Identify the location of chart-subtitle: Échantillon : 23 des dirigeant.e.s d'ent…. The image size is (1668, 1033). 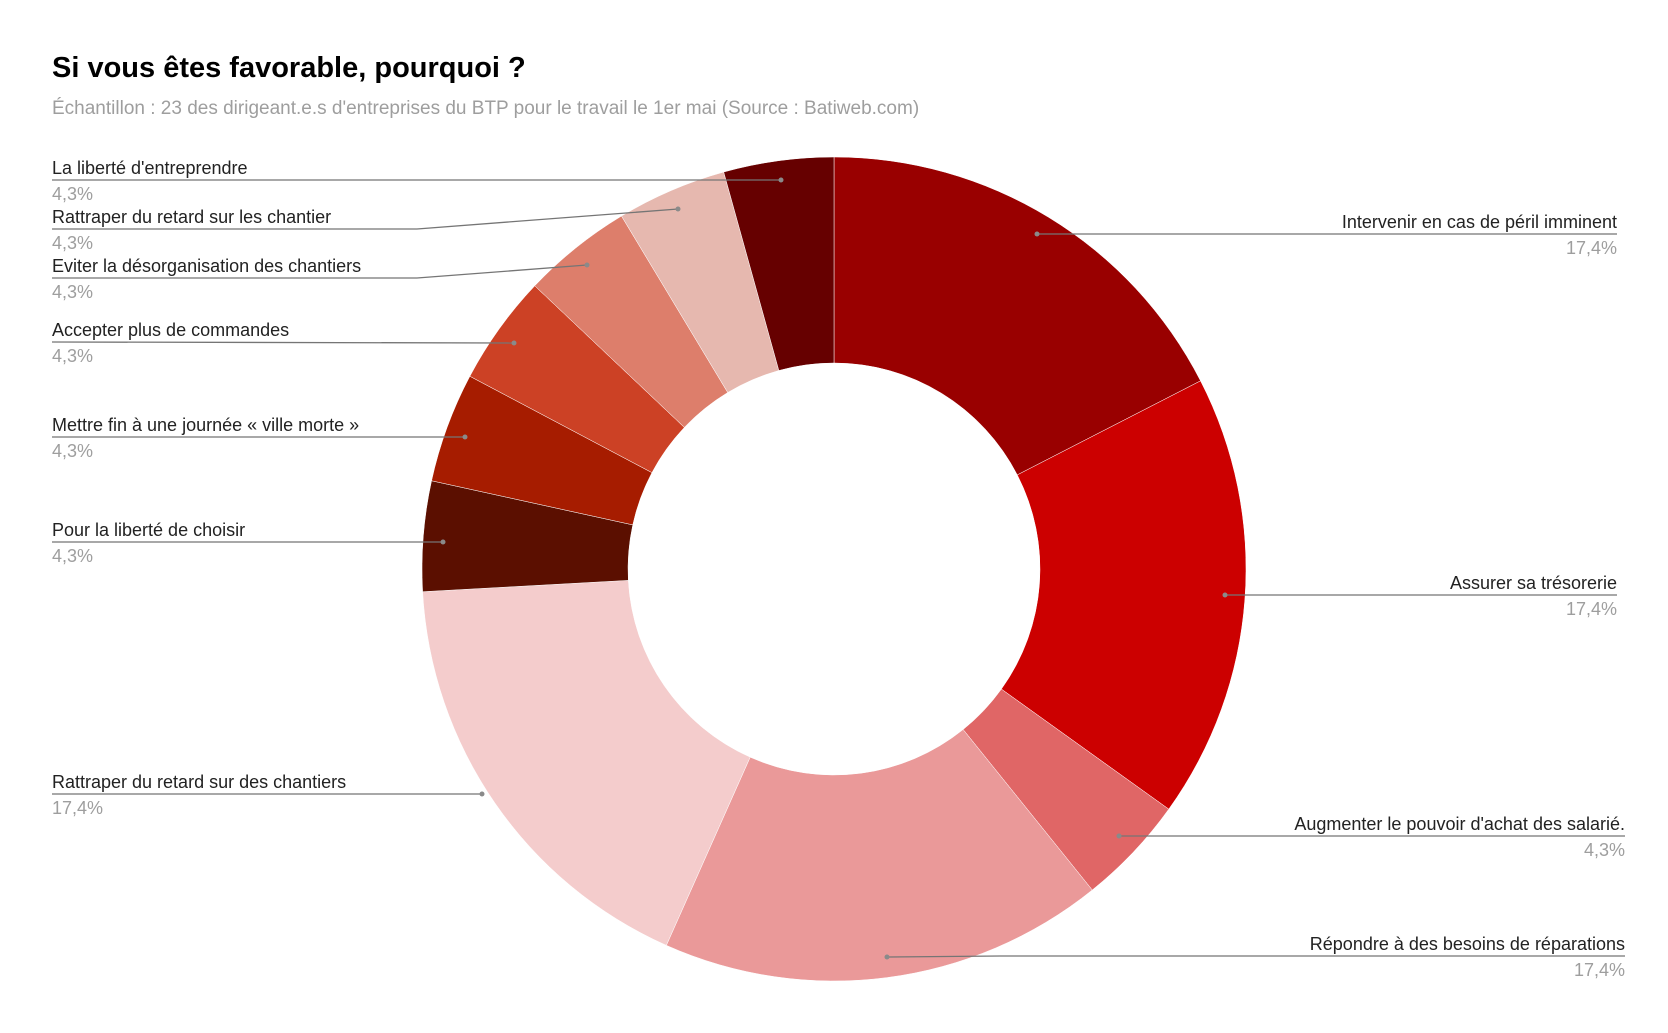
(486, 108).